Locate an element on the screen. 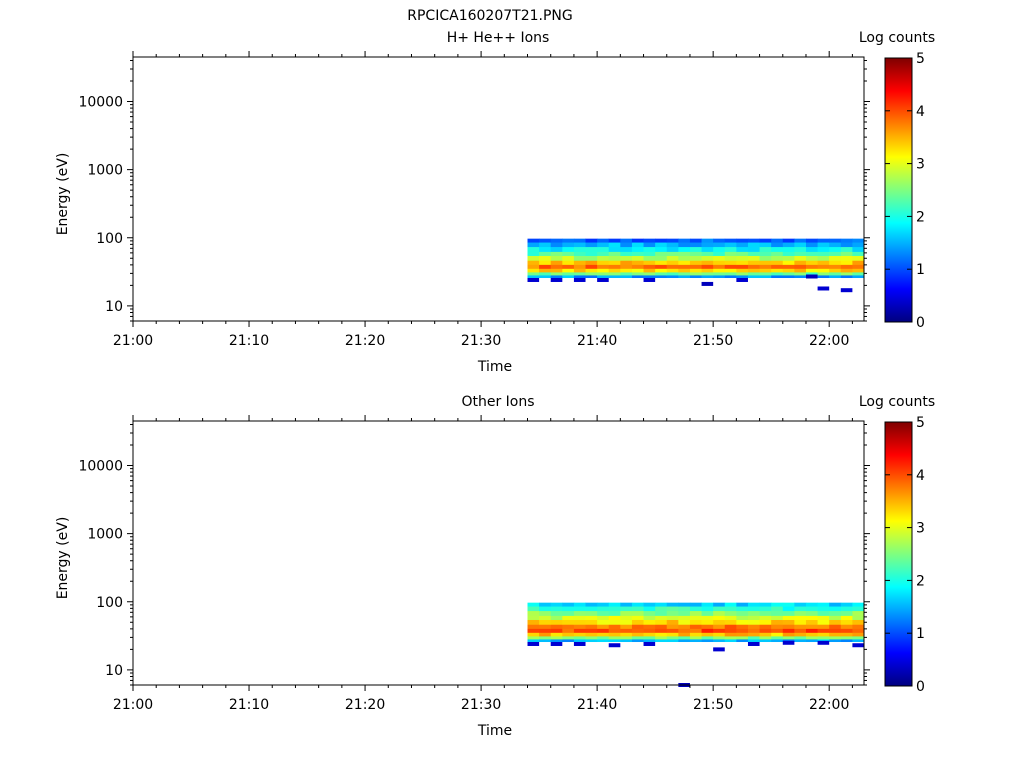 The width and height of the screenshot is (1024, 768). x-tick-label: 21:20 is located at coordinates (365, 341).